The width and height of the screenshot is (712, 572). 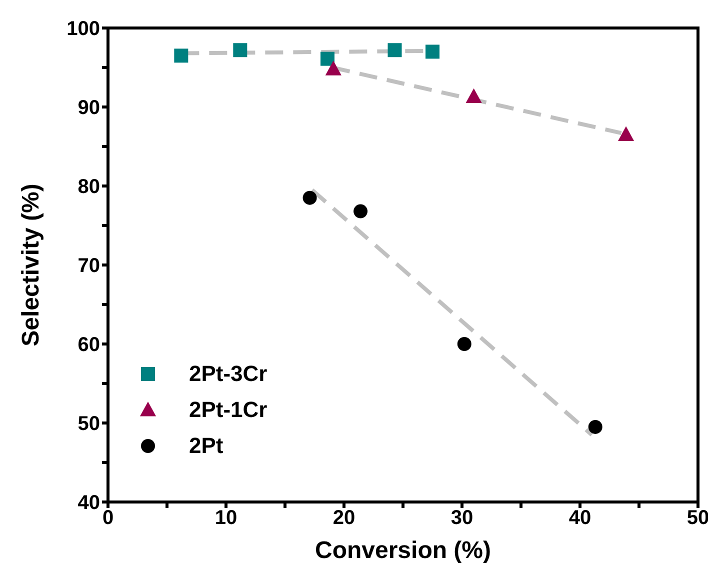 I want to click on legend-label: 2Pt, so click(x=206, y=446).